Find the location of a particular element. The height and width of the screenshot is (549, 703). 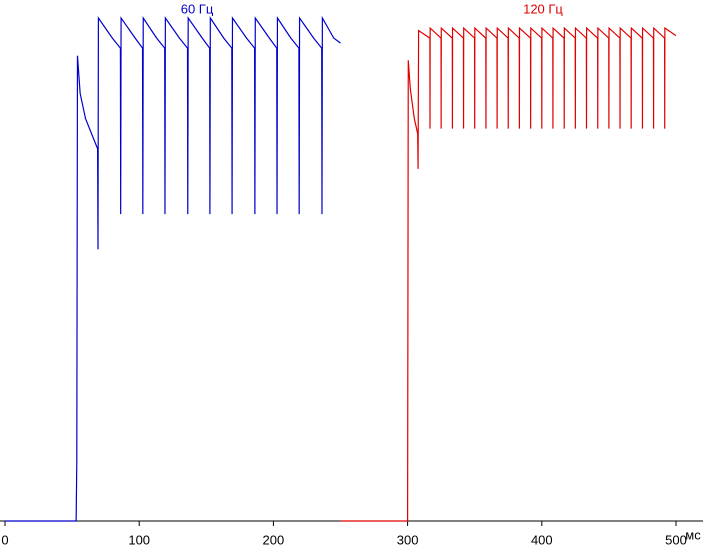

x-tick-label: 500 is located at coordinates (676, 539).